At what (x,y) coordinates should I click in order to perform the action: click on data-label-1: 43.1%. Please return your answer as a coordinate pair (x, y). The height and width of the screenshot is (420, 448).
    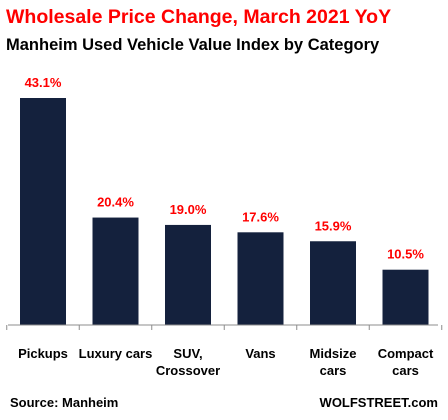
    Looking at the image, I should click on (43, 82).